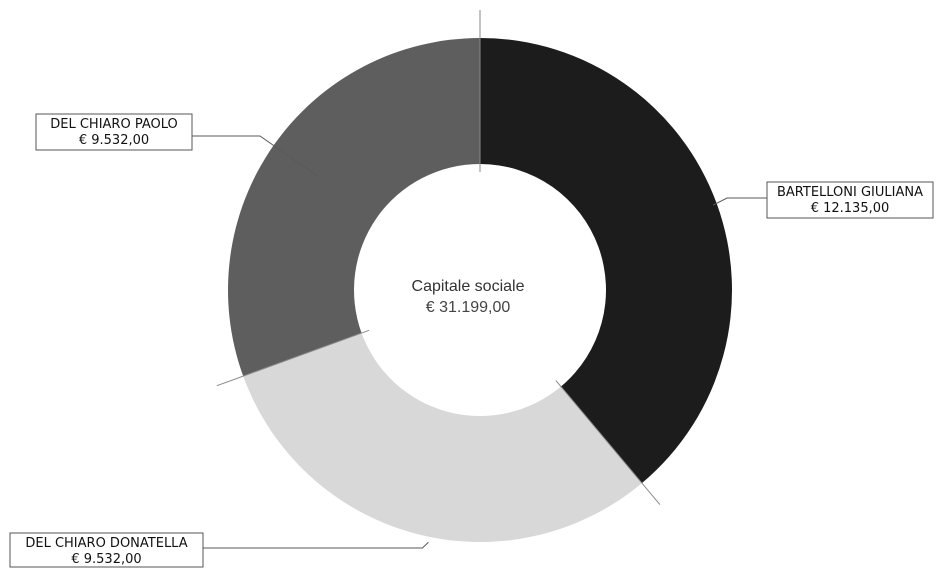 Image resolution: width=936 pixels, height=568 pixels. Describe the element at coordinates (114, 124) in the screenshot. I see `slice-name-label: DEL CHIARO PAOLO` at that location.